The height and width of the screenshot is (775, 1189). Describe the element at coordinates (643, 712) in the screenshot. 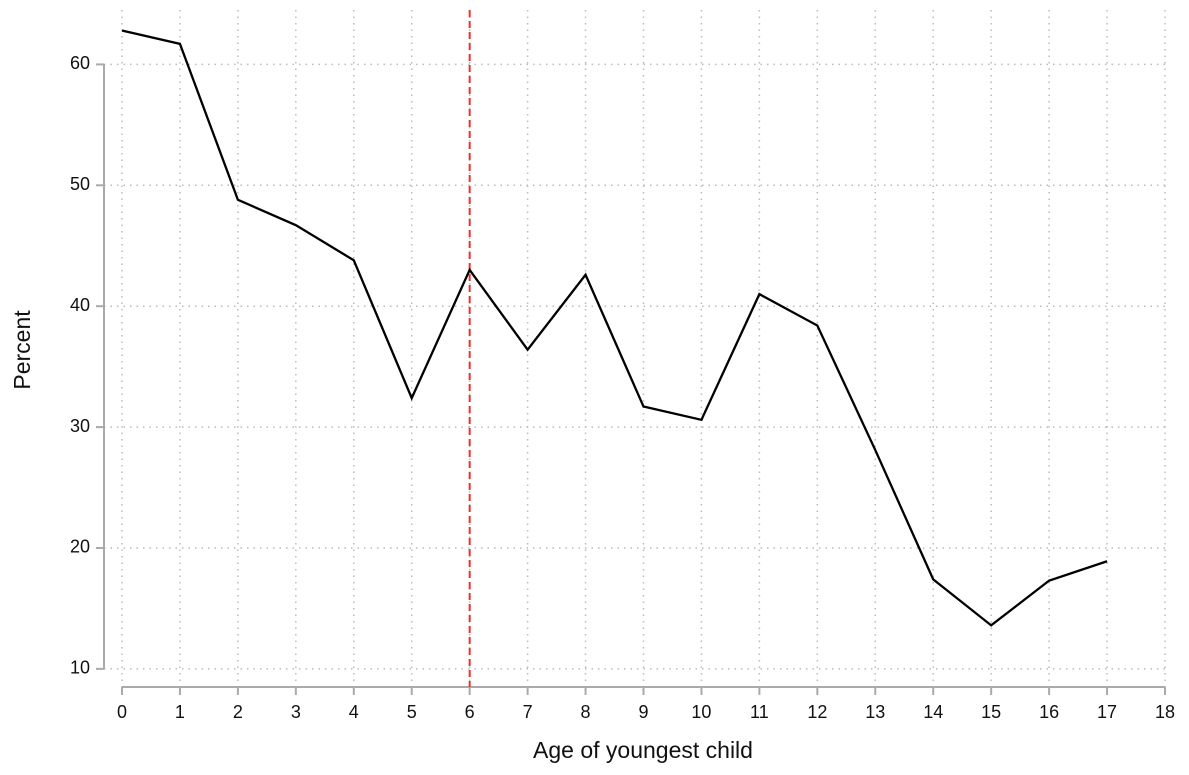

I see `x-tick-label: 9` at that location.